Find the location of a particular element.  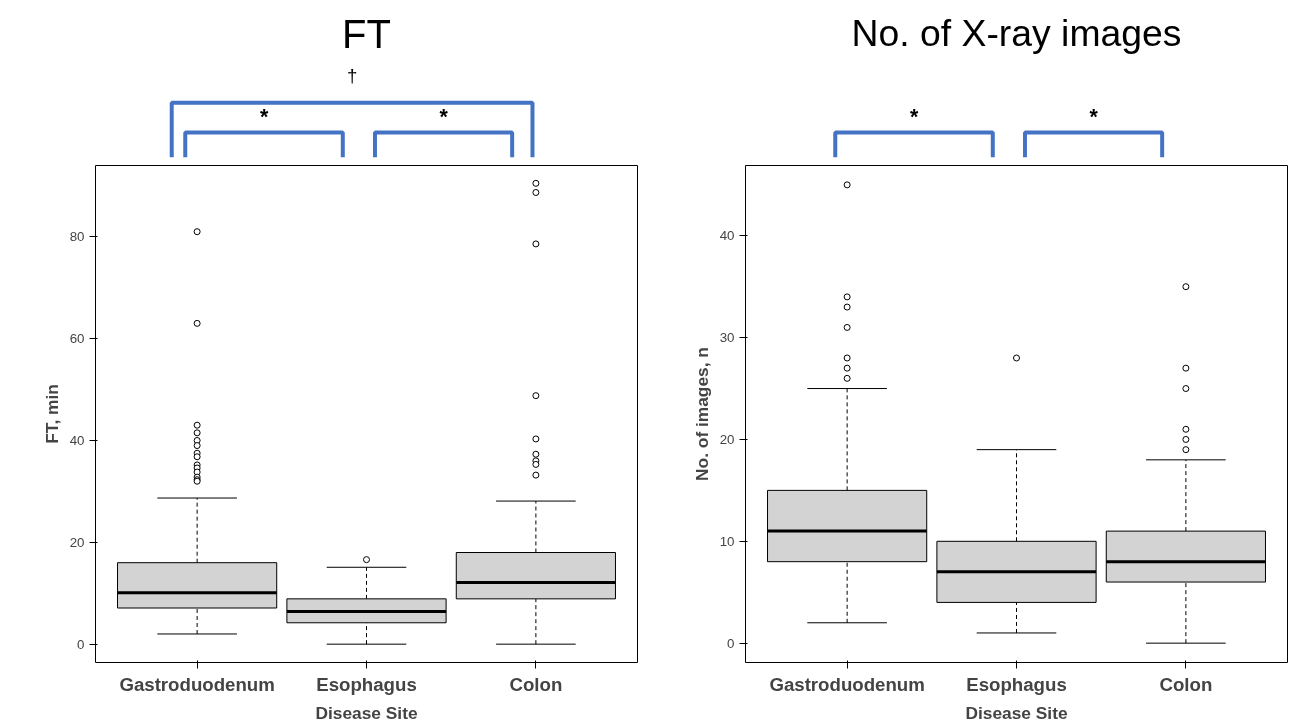

y-tick-label: 80 is located at coordinates (77, 237).